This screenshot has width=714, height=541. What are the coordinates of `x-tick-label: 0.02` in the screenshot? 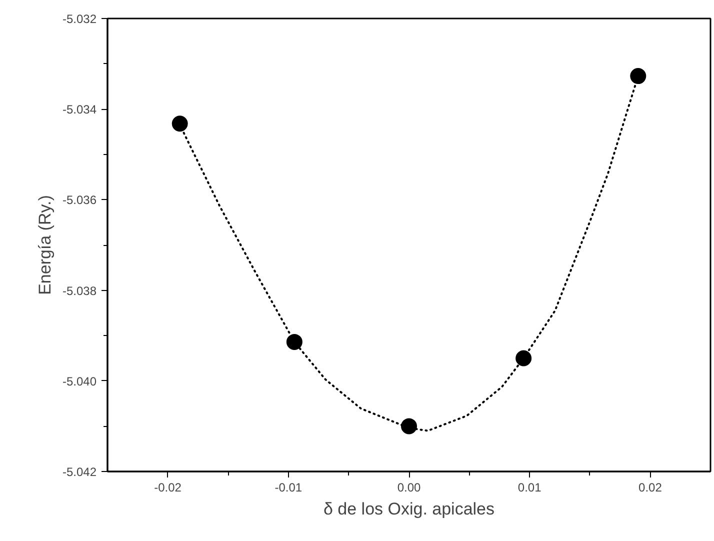 It's located at (650, 487).